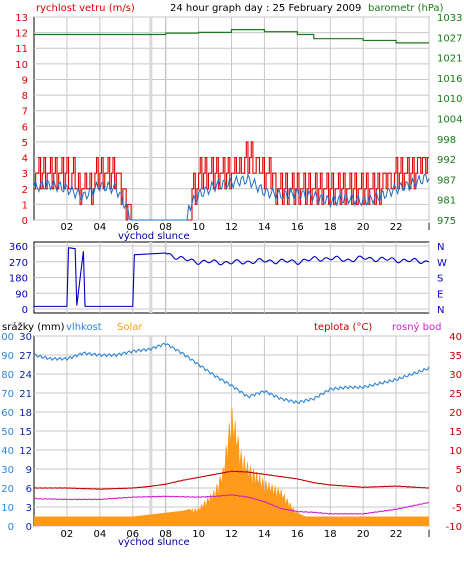  I want to click on direction-ytick: 360, so click(18, 247).